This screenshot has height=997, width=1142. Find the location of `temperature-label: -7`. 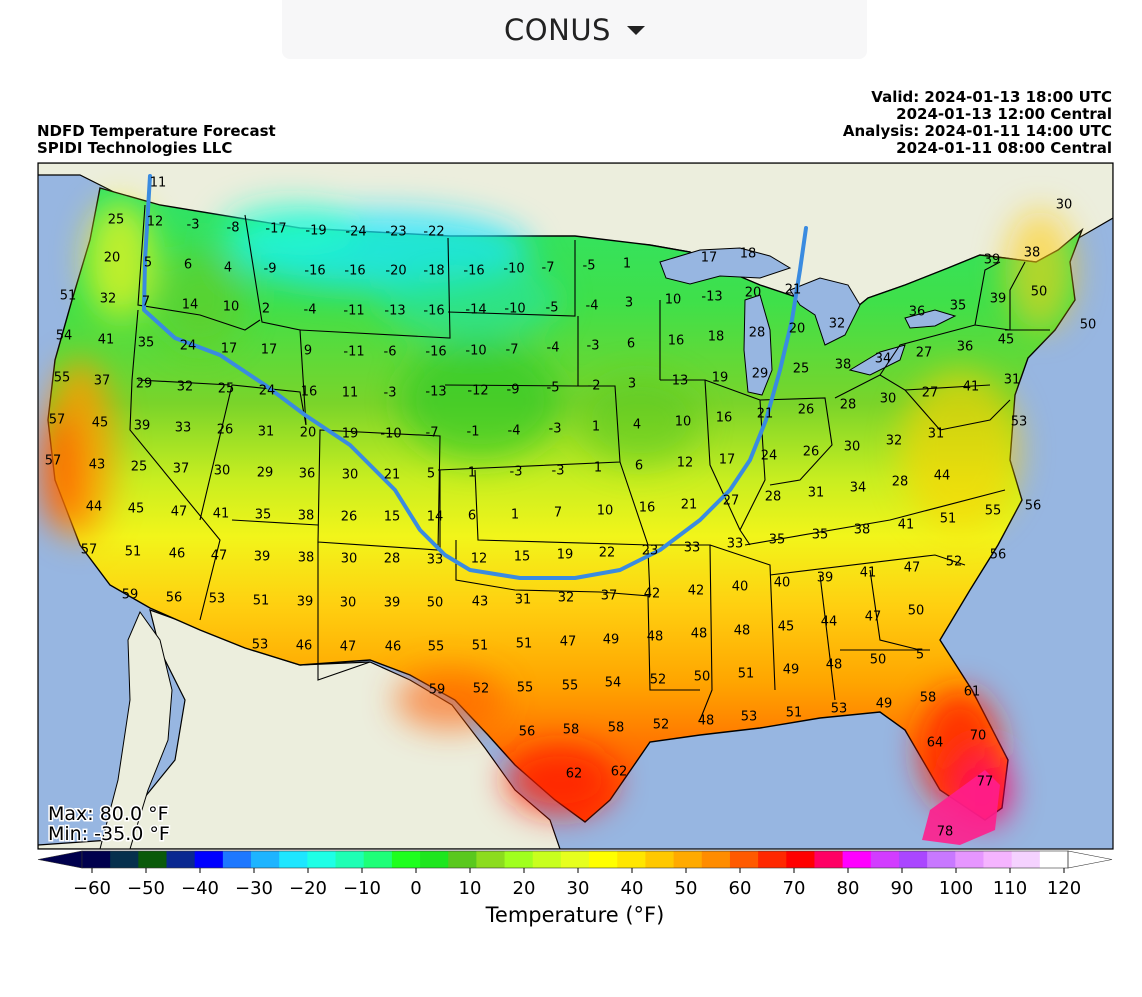

temperature-label: -7 is located at coordinates (512, 350).